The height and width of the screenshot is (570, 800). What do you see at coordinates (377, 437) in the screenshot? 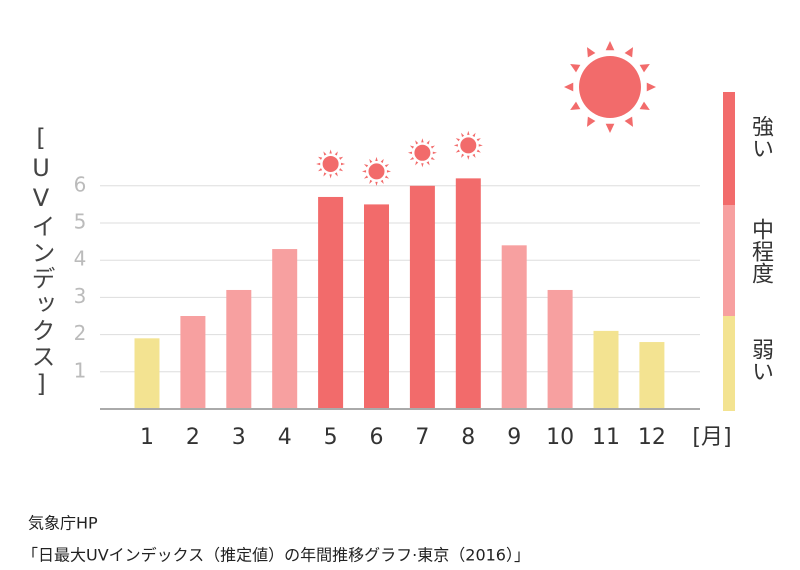
I see `x-tick-label: 6` at bounding box center [377, 437].